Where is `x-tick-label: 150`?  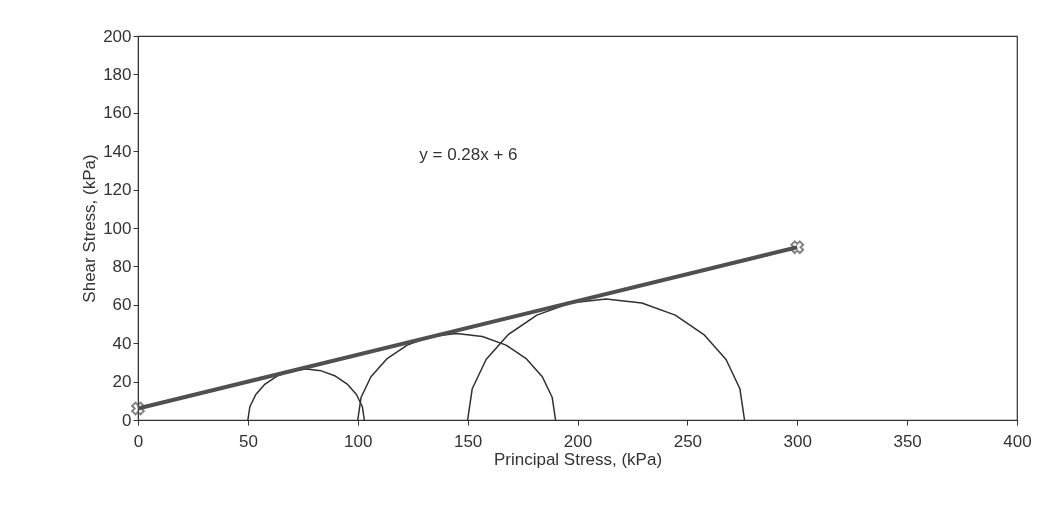
x-tick-label: 150 is located at coordinates (468, 441).